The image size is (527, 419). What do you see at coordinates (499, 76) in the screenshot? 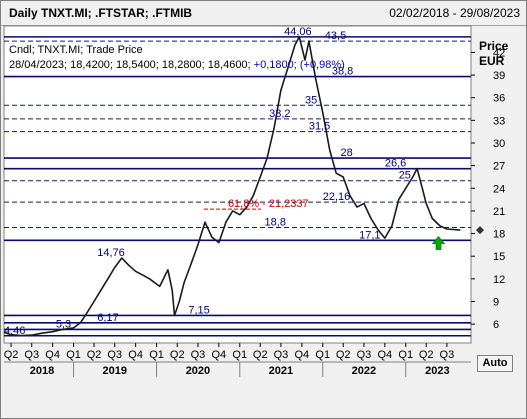
I see `price-tick-label: 39` at bounding box center [499, 76].